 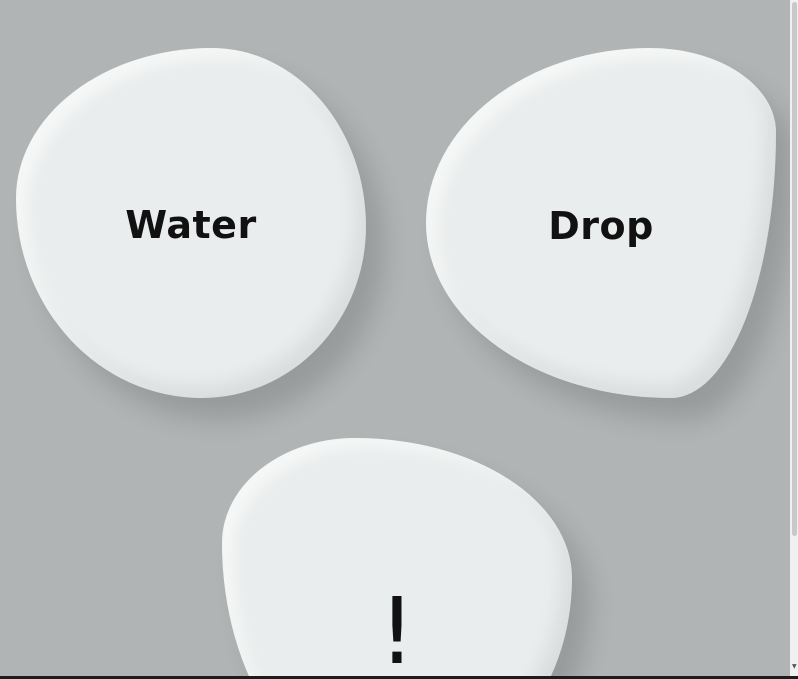 I want to click on exclamation-label: !, so click(x=397, y=627).